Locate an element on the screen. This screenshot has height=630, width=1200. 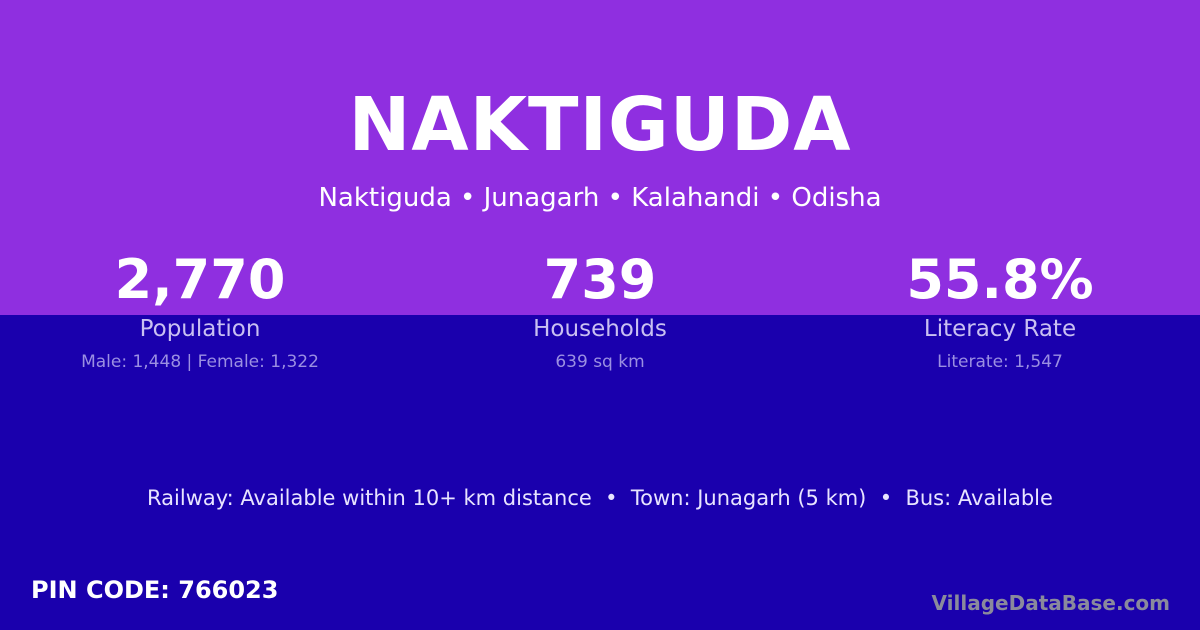
stat-detail: 639 sq km is located at coordinates (600, 362).